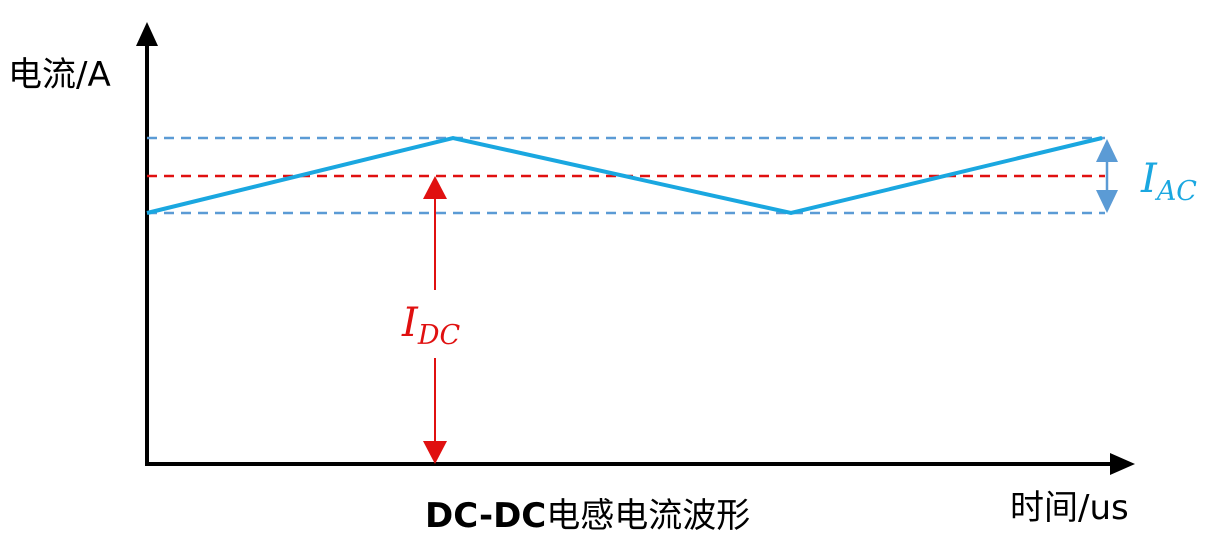  Describe the element at coordinates (624, 175) in the screenshot. I see `inductor-current-waveform` at that location.